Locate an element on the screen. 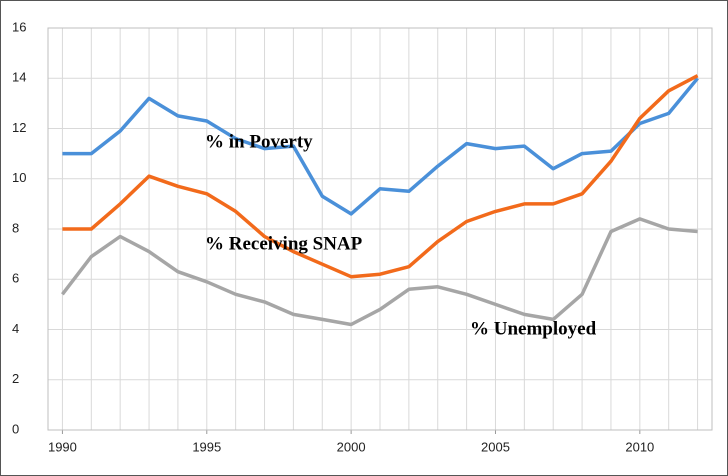 This screenshot has height=476, width=728. x-tick-label: 2005 is located at coordinates (495, 446).